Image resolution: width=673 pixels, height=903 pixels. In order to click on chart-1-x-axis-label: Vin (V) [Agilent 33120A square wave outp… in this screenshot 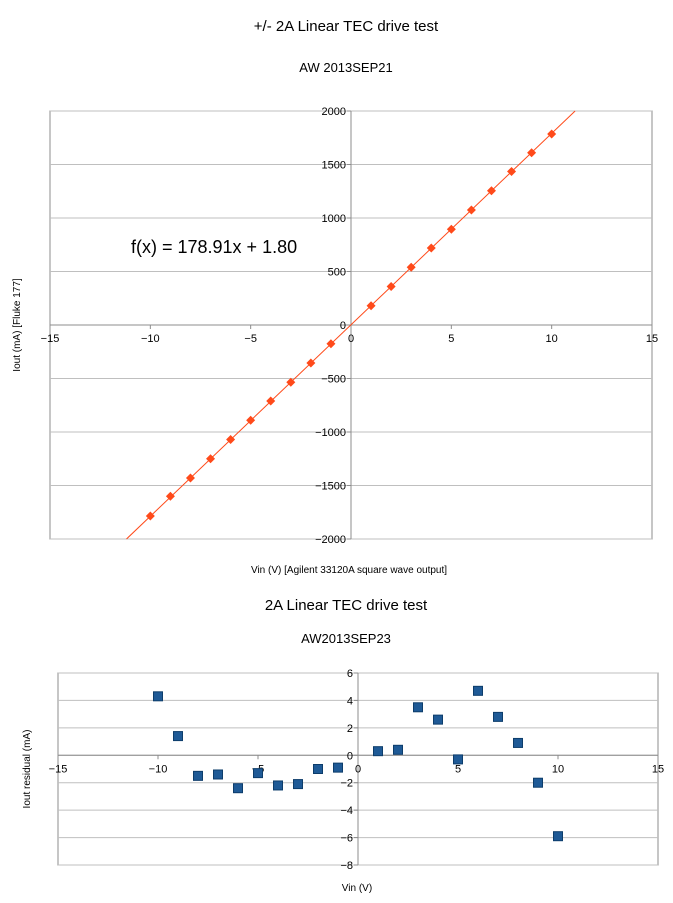, I will do `click(349, 570)`.